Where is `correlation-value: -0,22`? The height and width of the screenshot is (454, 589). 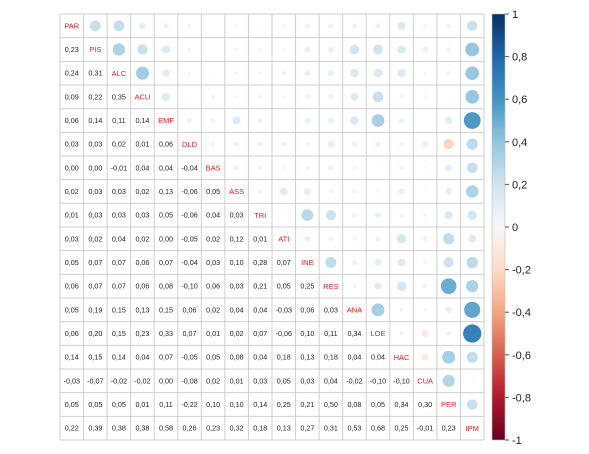 correlation-value: -0,22 is located at coordinates (189, 404).